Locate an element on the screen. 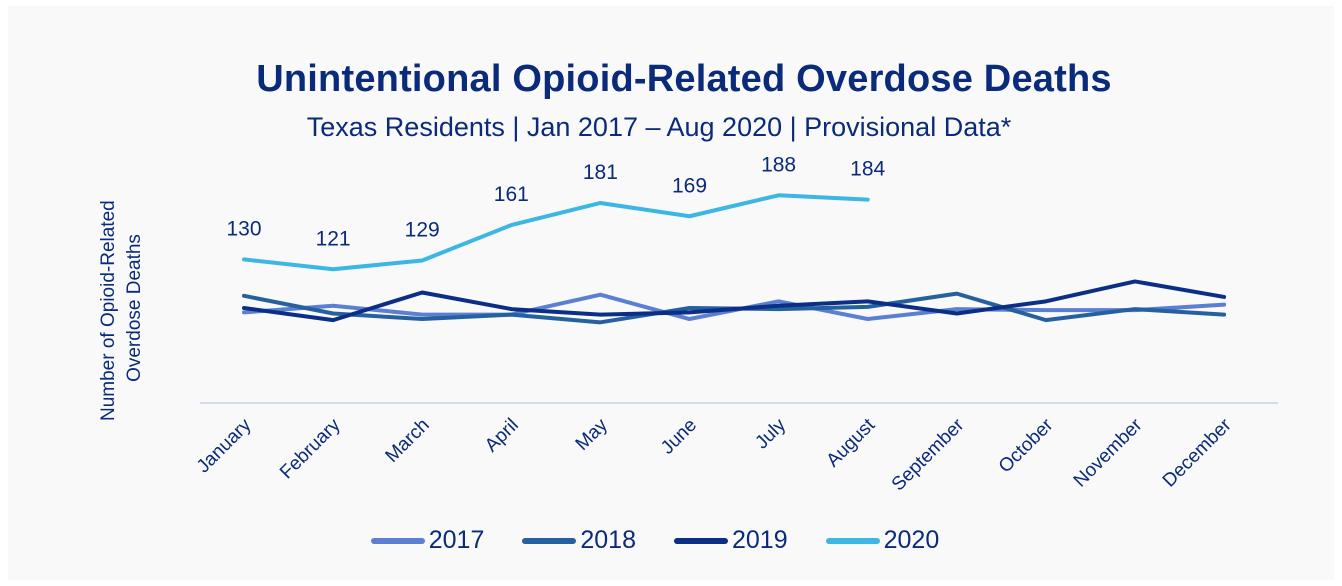  series-line-2020 is located at coordinates (556, 232).